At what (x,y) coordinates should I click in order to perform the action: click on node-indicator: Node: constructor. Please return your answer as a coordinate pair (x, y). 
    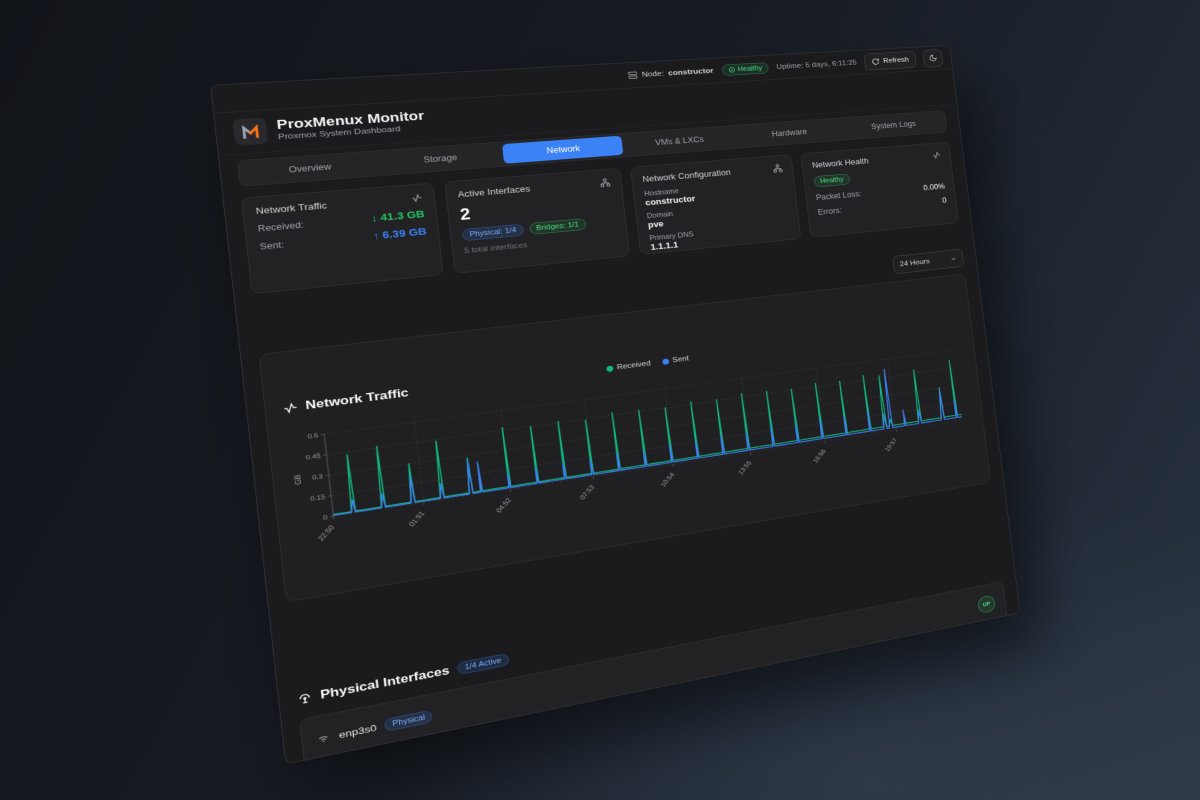
    Looking at the image, I should click on (670, 73).